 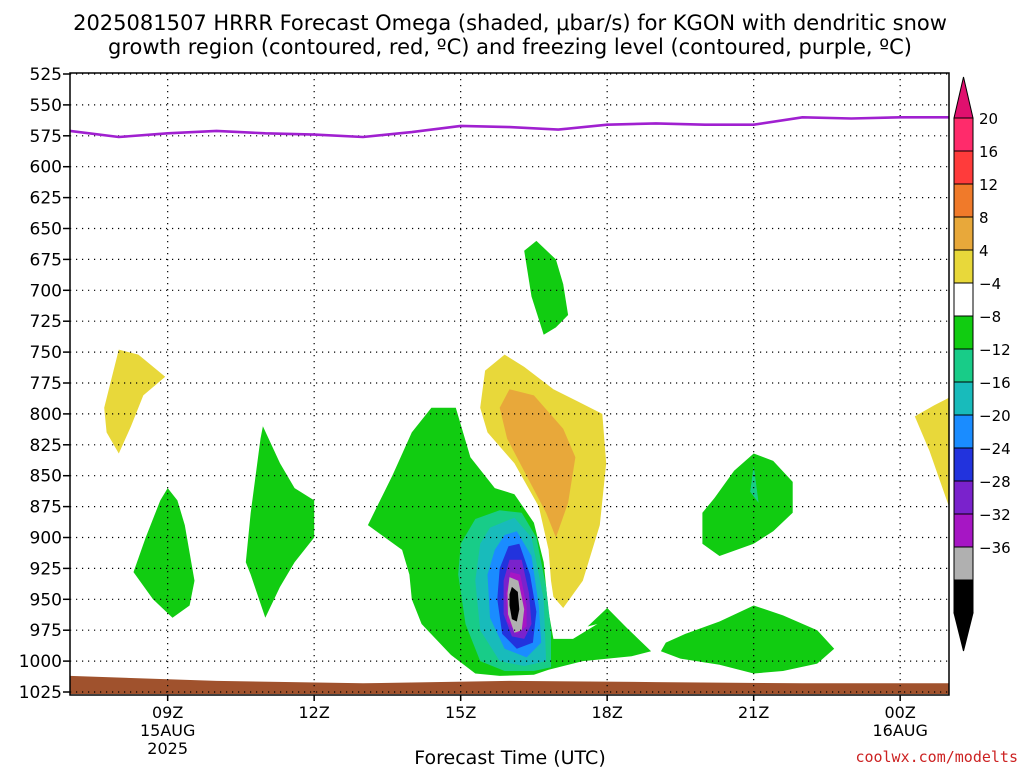 What do you see at coordinates (509, 757) in the screenshot?
I see `x-axis-label: Forecast Time (UTC)` at bounding box center [509, 757].